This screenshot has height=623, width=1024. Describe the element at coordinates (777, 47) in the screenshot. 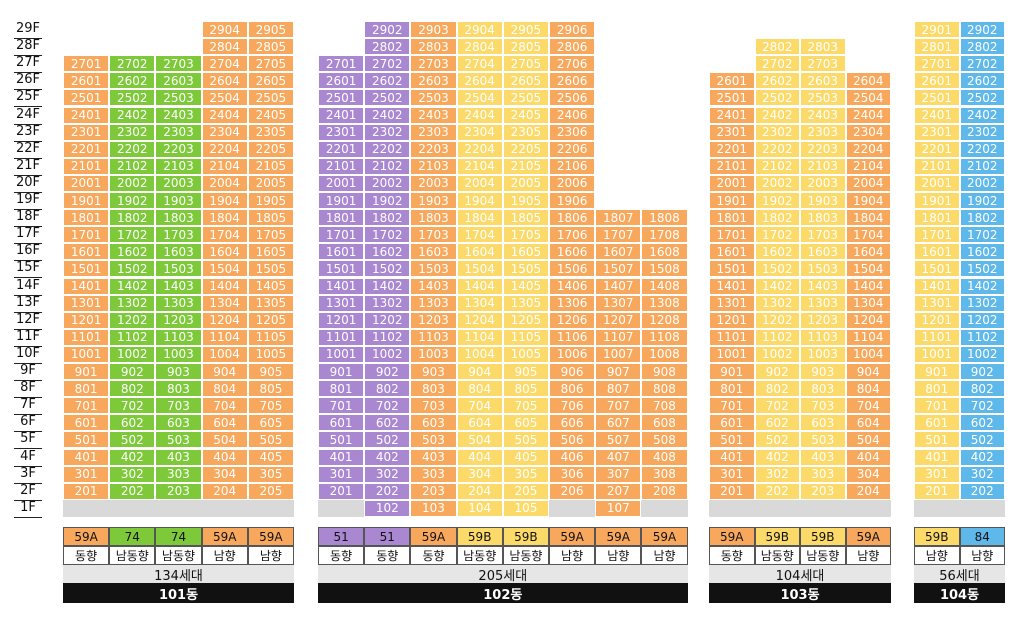

I see `unit-cell: 2802` at that location.